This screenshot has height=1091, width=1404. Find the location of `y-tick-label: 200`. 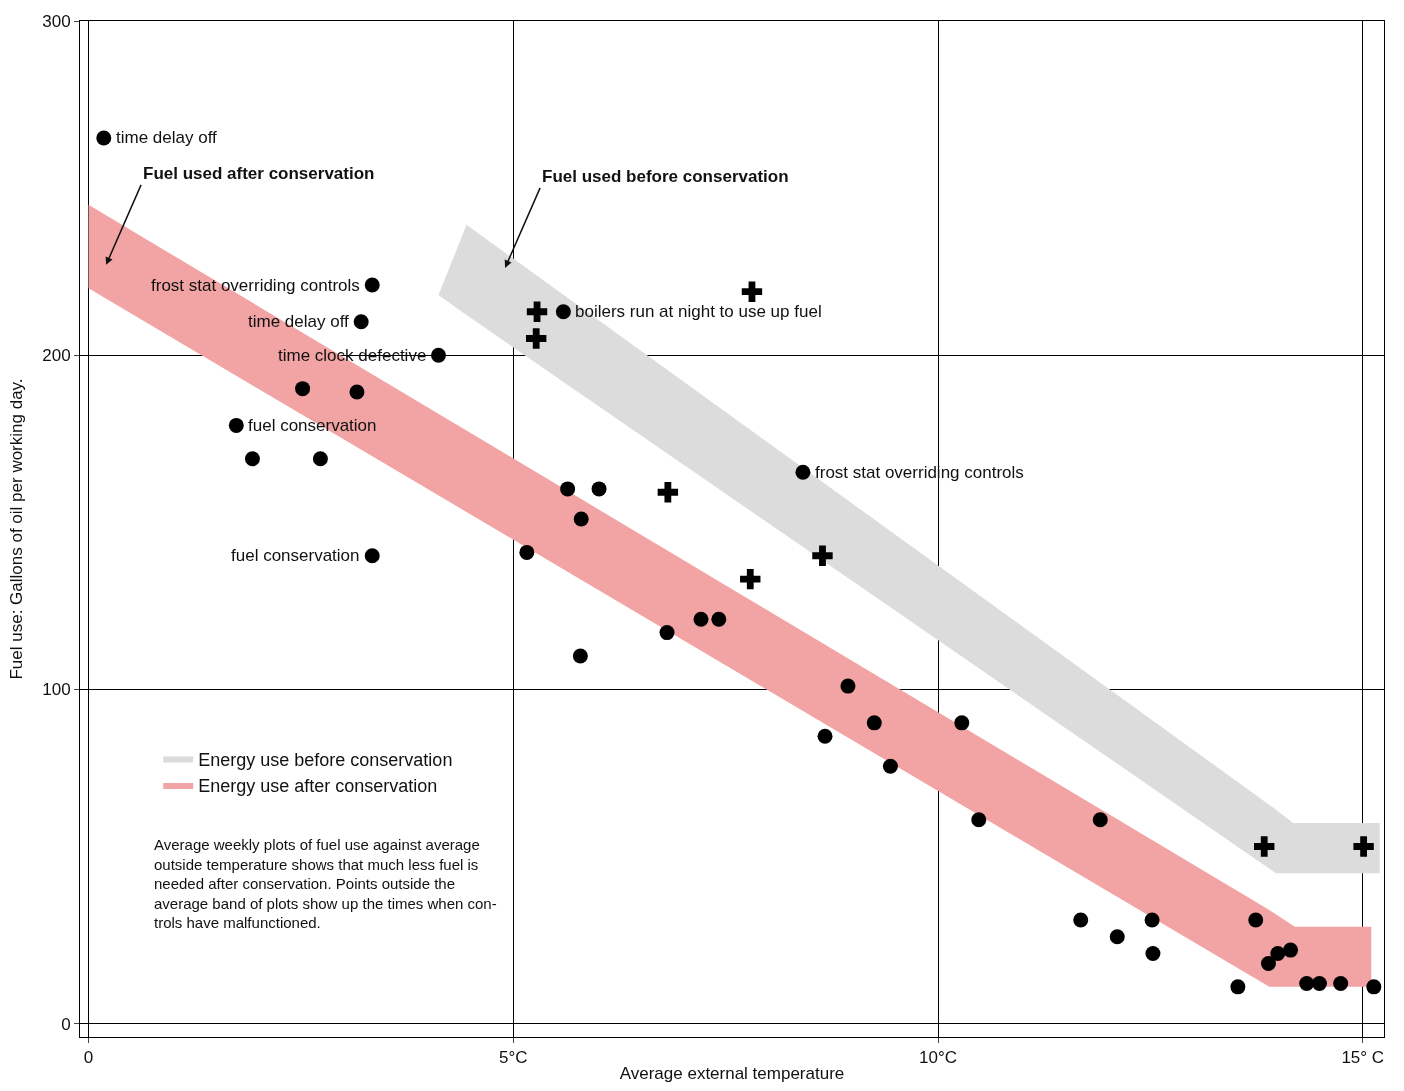

y-tick-label: 200 is located at coordinates (56, 356).